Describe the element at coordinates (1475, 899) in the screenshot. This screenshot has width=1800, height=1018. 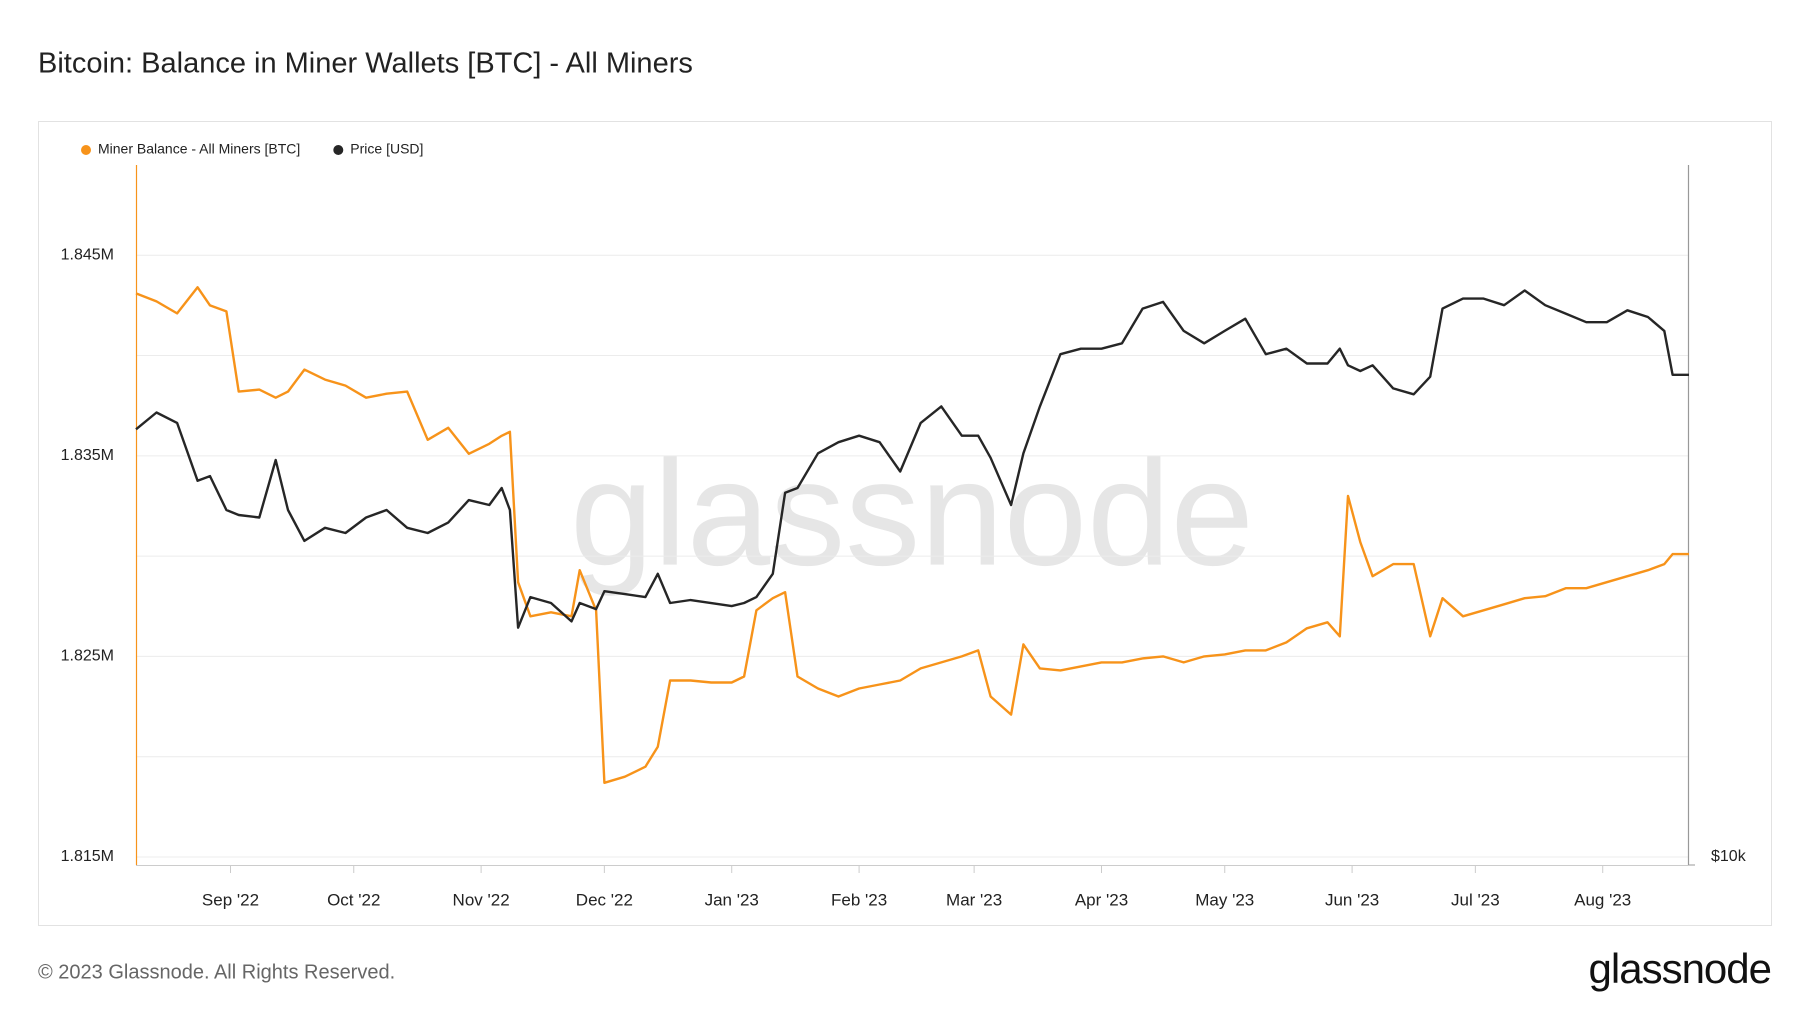
I see `x-tick-label: Jul '23` at that location.